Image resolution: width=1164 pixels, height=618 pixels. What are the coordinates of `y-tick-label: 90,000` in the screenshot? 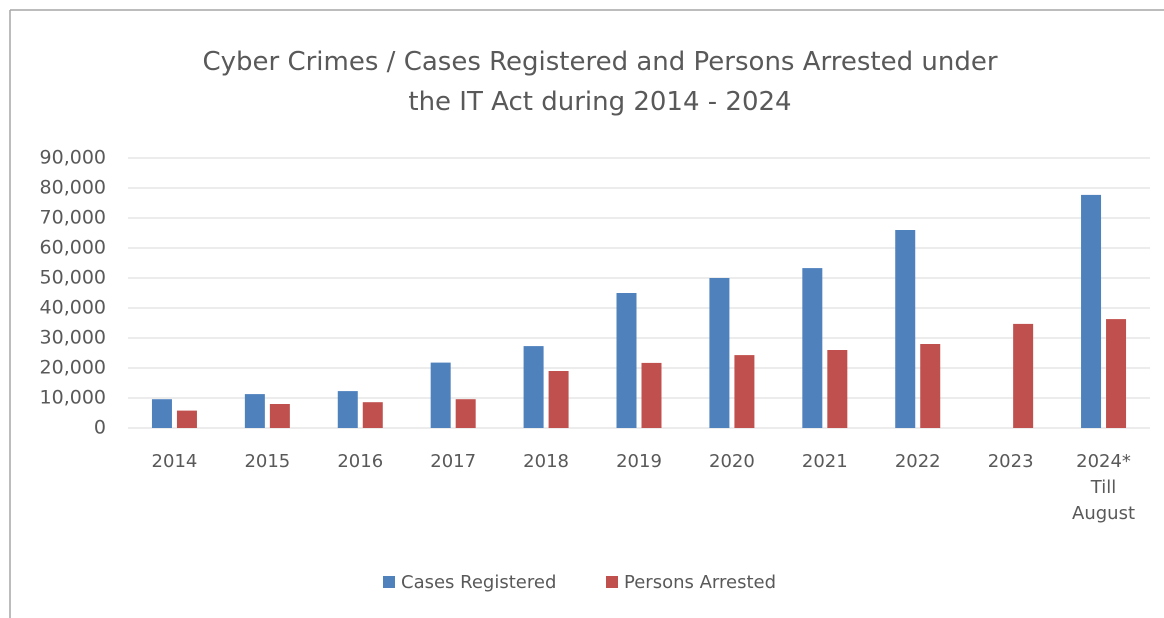 It's located at (73, 158).